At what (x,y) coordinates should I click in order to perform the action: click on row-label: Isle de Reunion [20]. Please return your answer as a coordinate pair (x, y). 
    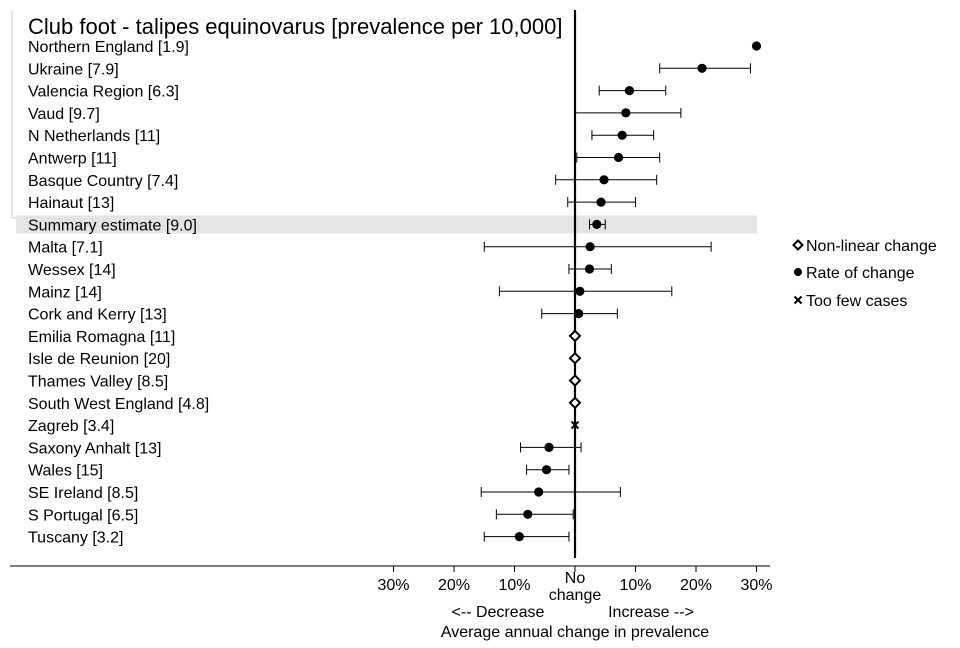
    Looking at the image, I should click on (99, 359).